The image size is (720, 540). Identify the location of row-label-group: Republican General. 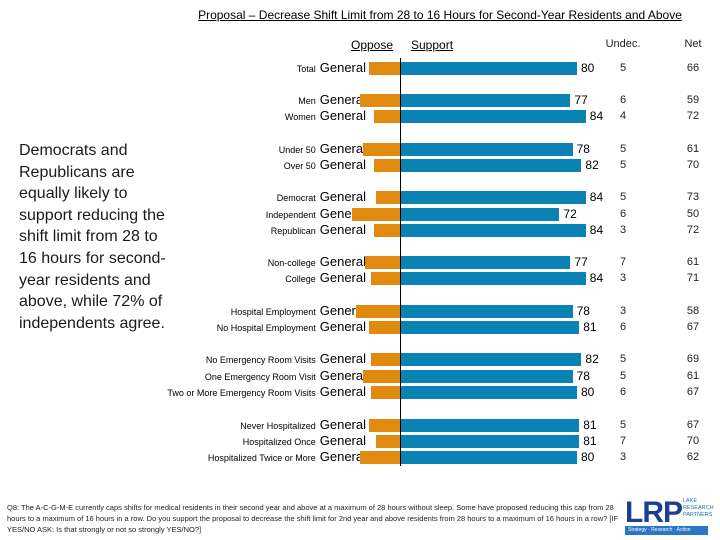
(318, 229).